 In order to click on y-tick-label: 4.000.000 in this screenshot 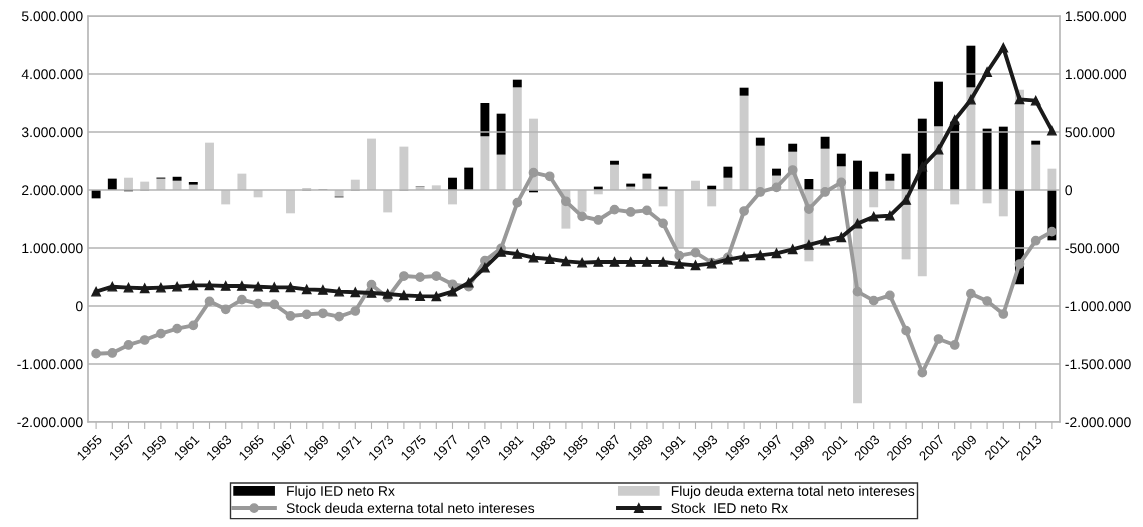, I will do `click(52, 74)`.